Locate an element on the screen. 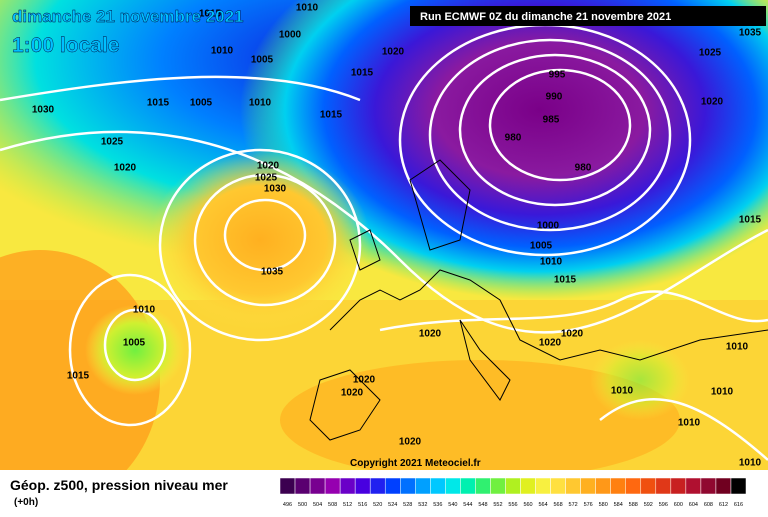 This screenshot has width=768, height=517. scale-label: 560 is located at coordinates (527, 505).